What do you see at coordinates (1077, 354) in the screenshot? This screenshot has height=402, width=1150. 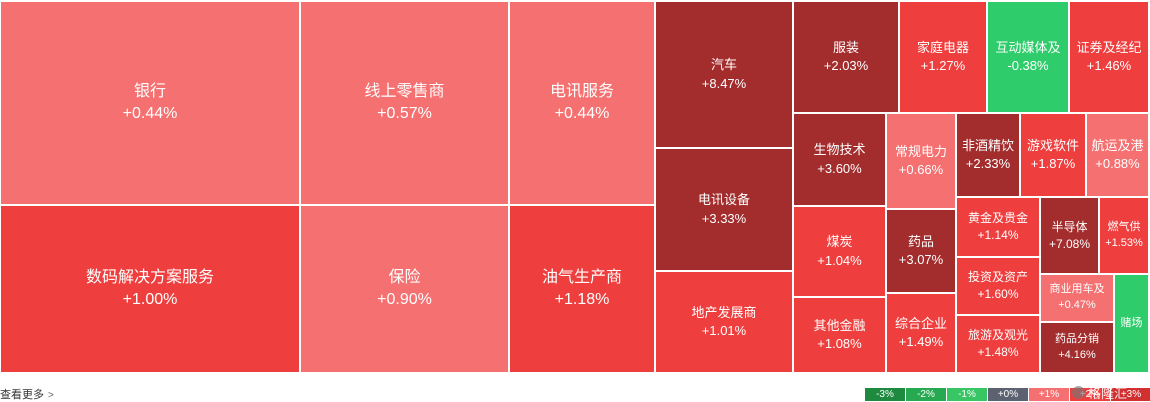 I see `sector-change: +4.16%` at bounding box center [1077, 354].